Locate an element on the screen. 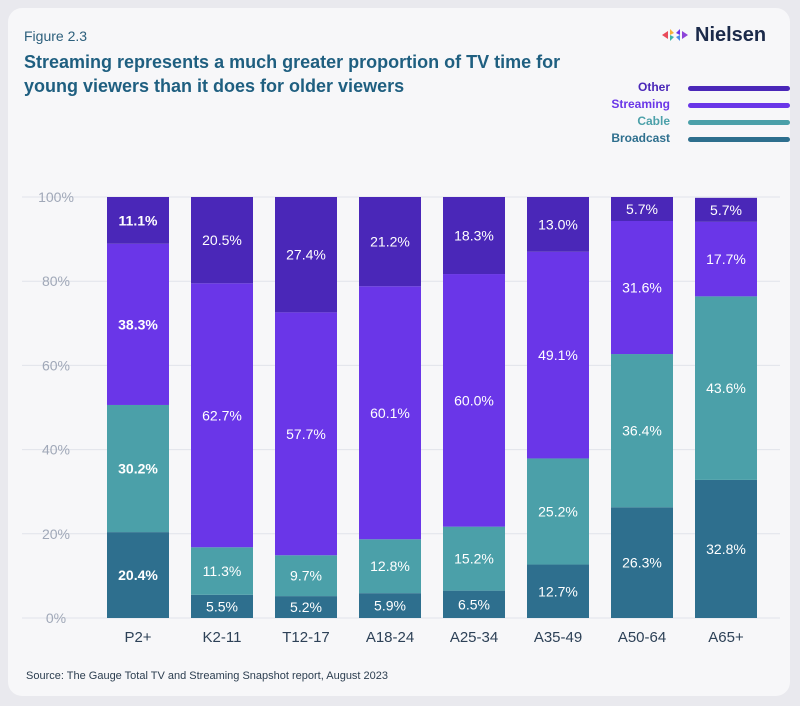 This screenshot has width=800, height=706. data-label: 57.7% is located at coordinates (306, 434).